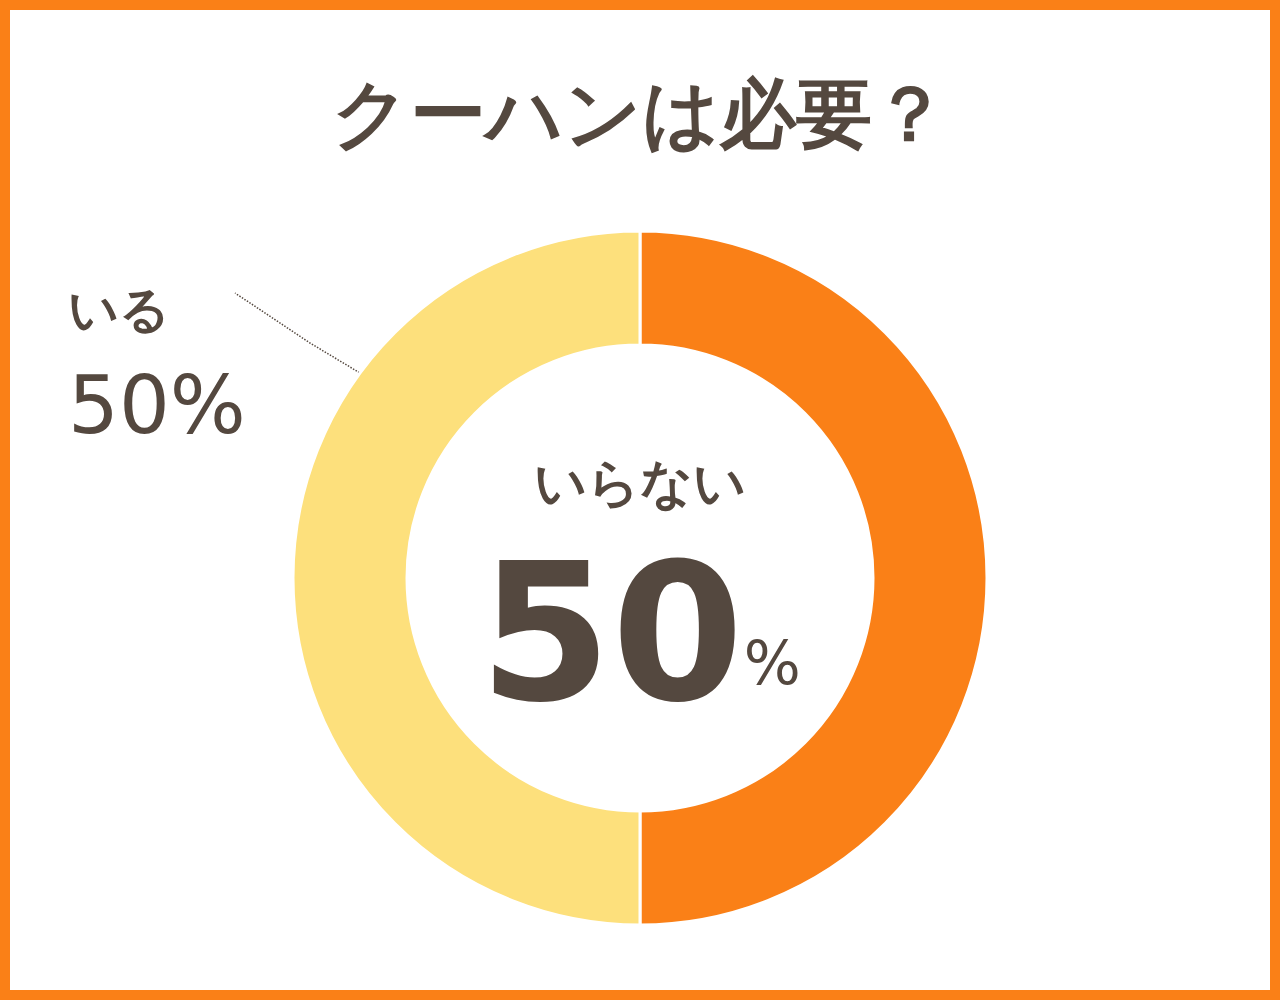 The image size is (1280, 1000). What do you see at coordinates (640, 483) in the screenshot?
I see `slice-label: いらない` at bounding box center [640, 483].